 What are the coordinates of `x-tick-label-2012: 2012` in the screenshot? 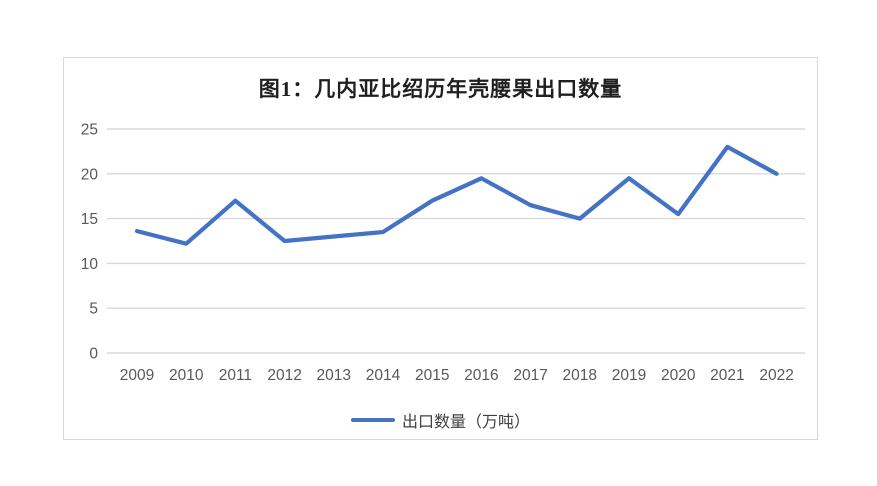 It's located at (284, 375).